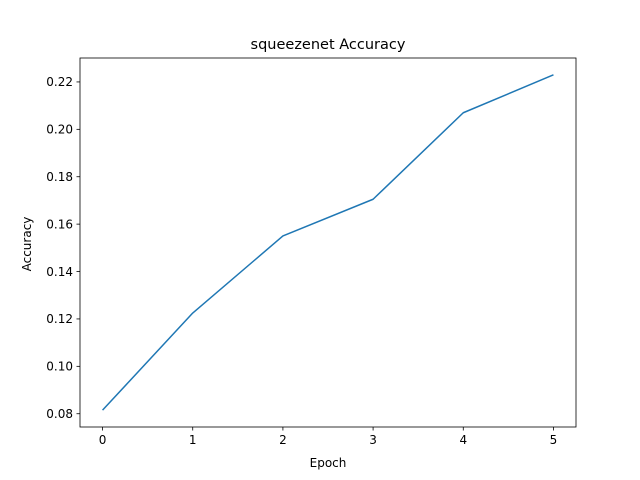 The height and width of the screenshot is (480, 640). Describe the element at coordinates (283, 440) in the screenshot. I see `x-tick-label: 2` at that location.